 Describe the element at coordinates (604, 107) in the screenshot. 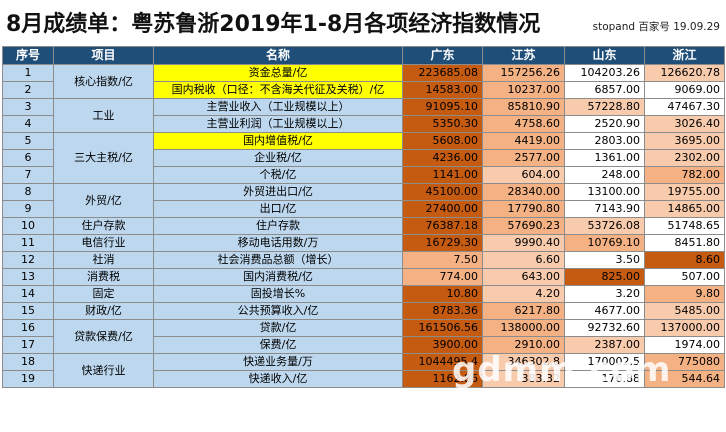

I see `value-sd: 57228.80` at that location.